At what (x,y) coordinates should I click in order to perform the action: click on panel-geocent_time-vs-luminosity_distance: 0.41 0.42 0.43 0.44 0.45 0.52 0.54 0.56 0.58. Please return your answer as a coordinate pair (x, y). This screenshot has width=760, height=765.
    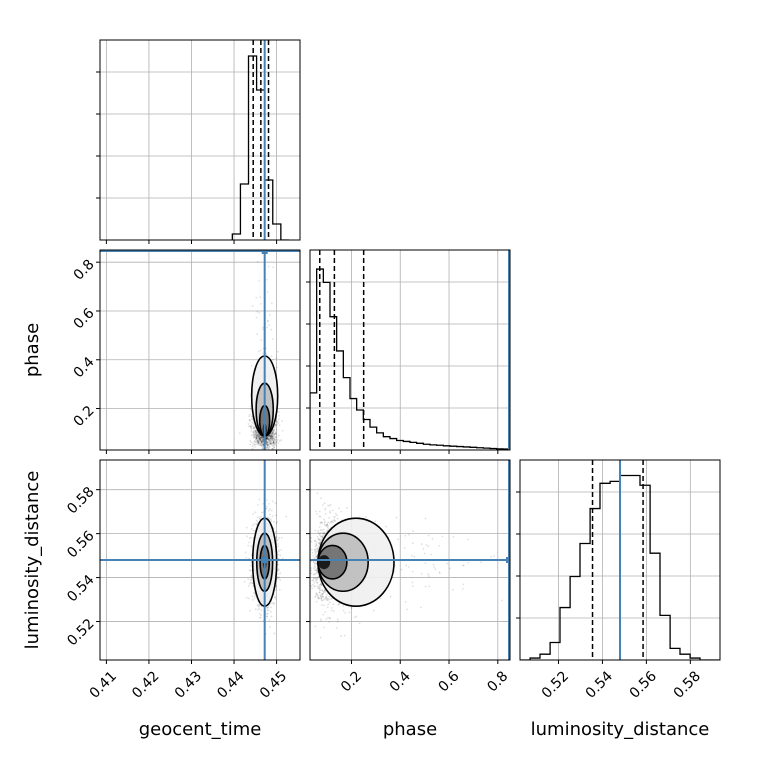
    Looking at the image, I should click on (182, 580).